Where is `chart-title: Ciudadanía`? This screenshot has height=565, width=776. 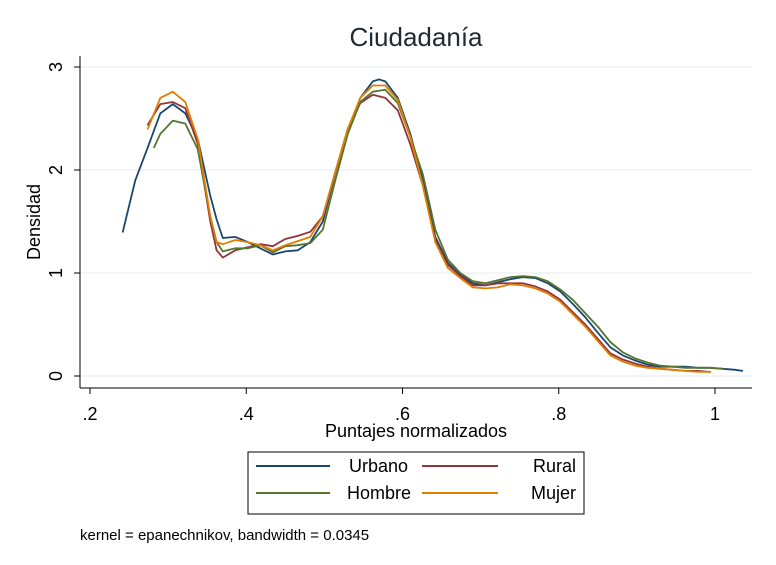 chart-title: Ciudadanía is located at coordinates (417, 37).